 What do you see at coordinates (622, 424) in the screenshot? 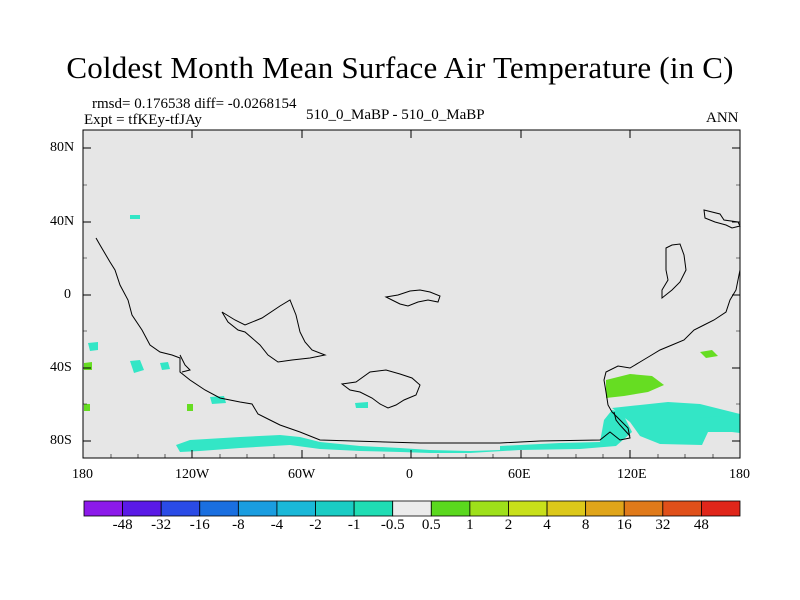
I see `coast-southern-indent` at bounding box center [622, 424].